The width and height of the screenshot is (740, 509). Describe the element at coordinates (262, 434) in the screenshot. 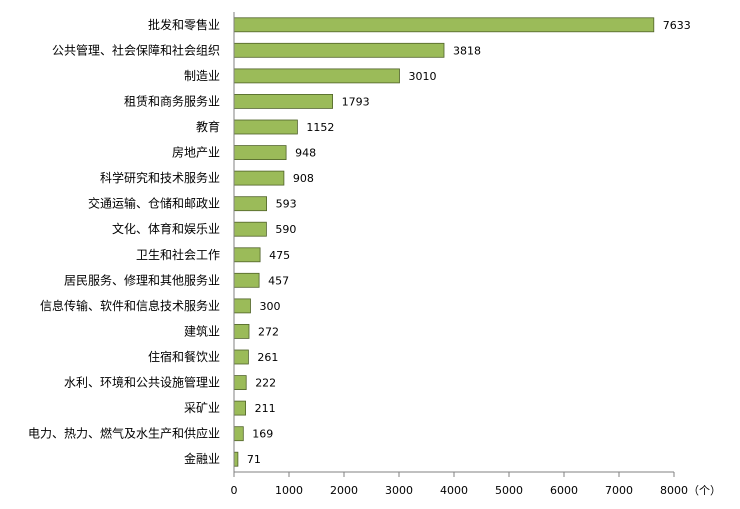

I see `data-label: 169` at that location.